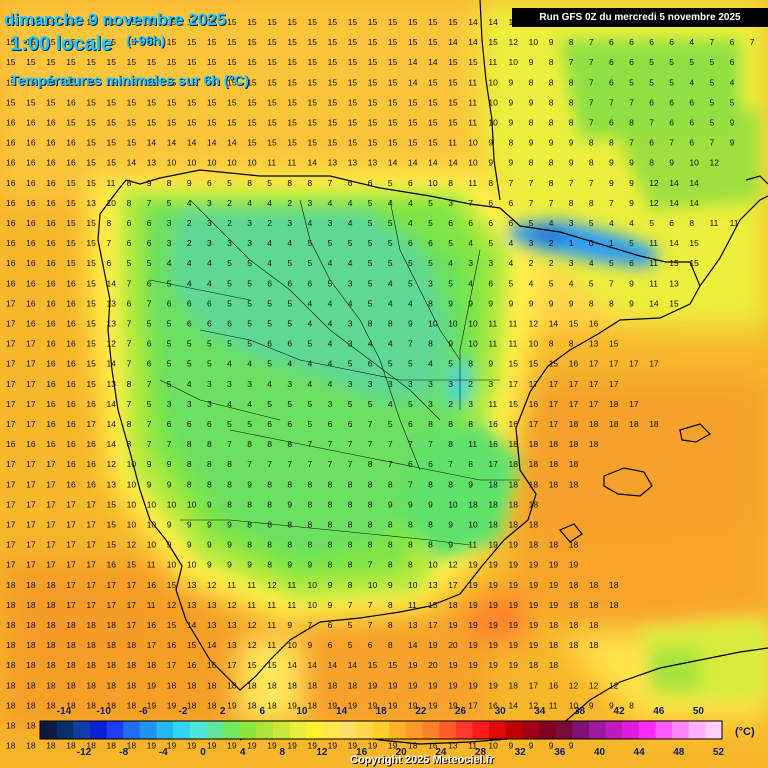 This screenshot has height=768, width=768. What do you see at coordinates (410, 183) in the screenshot?
I see `grid-value: 6` at bounding box center [410, 183].